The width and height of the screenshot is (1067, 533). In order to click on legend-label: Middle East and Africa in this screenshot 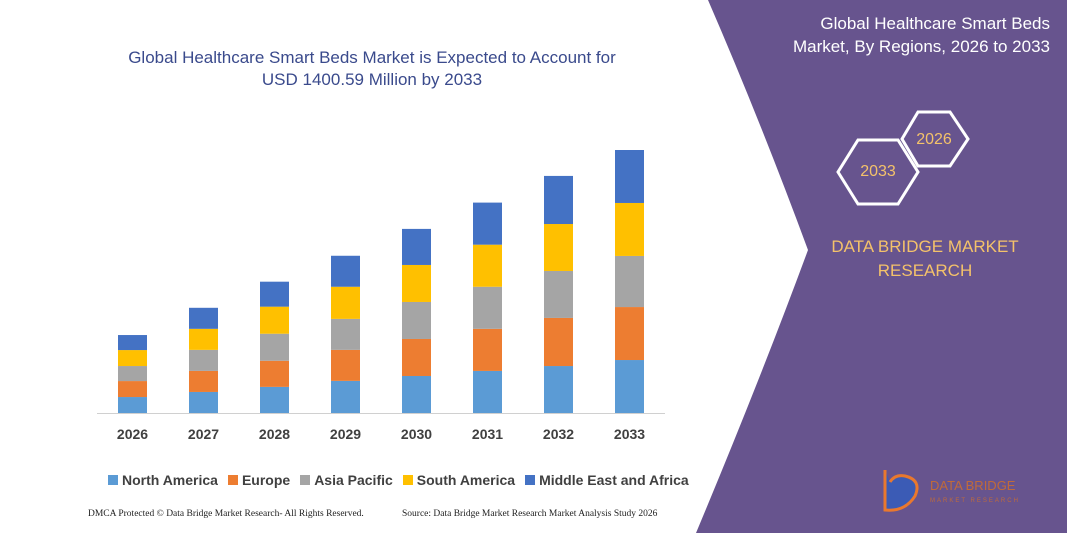, I will do `click(614, 480)`.